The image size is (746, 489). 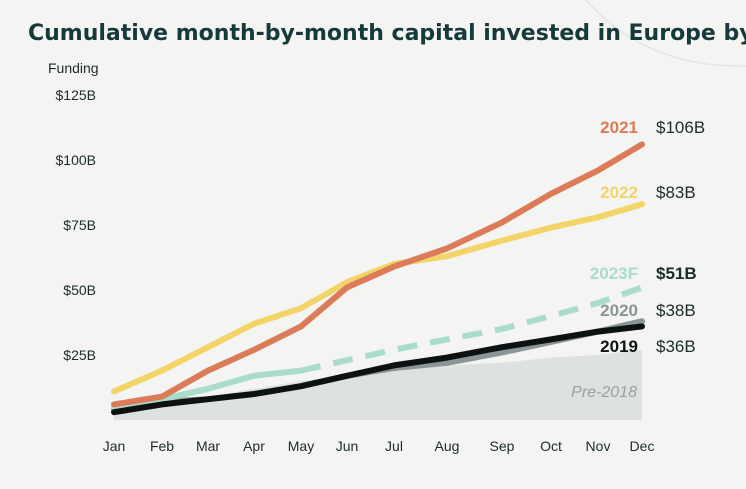 What do you see at coordinates (208, 446) in the screenshot?
I see `x-tick-label: Mar` at bounding box center [208, 446].